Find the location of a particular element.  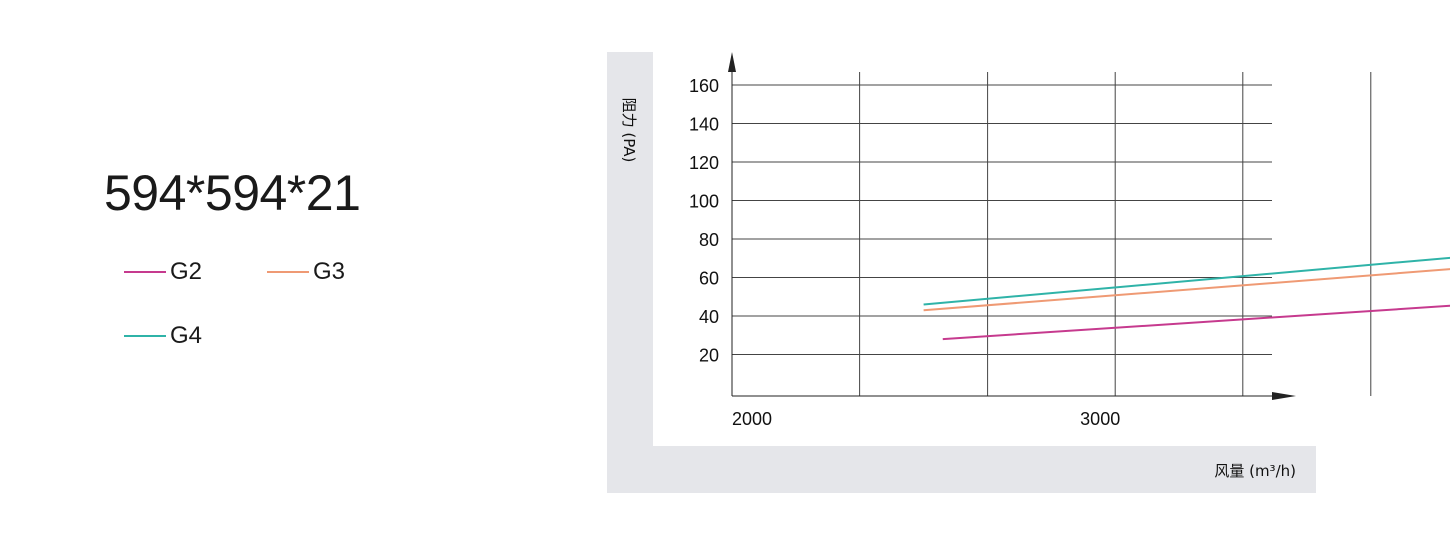

legend-item-g2: G2 is located at coordinates (163, 272).